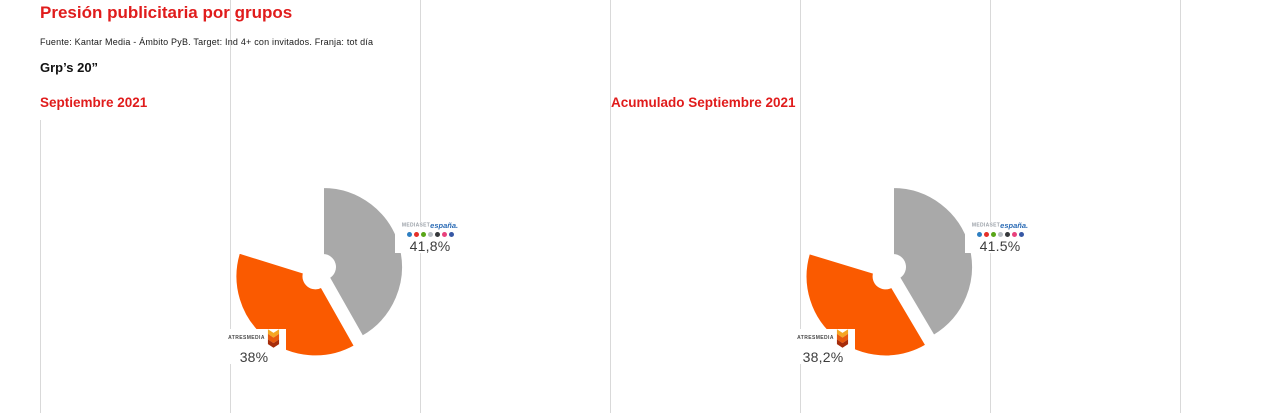 The width and height of the screenshot is (1283, 417). Describe the element at coordinates (166, 12) in the screenshot. I see `page-title: Presión publicitaria por grupos` at that location.